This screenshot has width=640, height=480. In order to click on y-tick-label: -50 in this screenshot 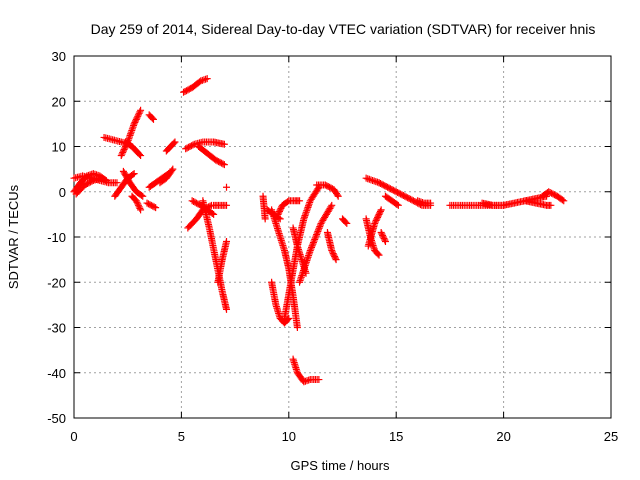, I will do `click(56, 418)`.